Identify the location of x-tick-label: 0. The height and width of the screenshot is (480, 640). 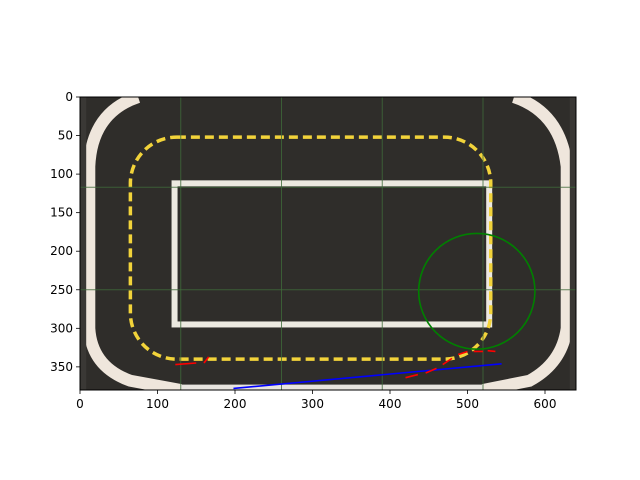
(80, 404).